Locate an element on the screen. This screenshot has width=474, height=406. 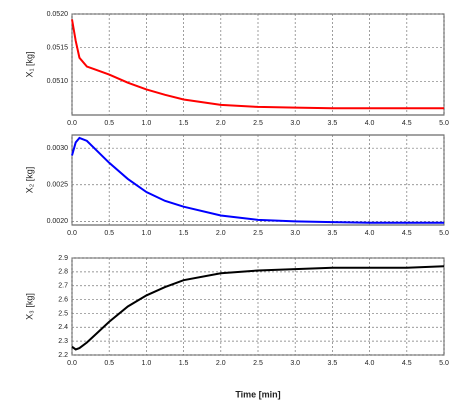
y-tick-label: 2.6 is located at coordinates (63, 299).